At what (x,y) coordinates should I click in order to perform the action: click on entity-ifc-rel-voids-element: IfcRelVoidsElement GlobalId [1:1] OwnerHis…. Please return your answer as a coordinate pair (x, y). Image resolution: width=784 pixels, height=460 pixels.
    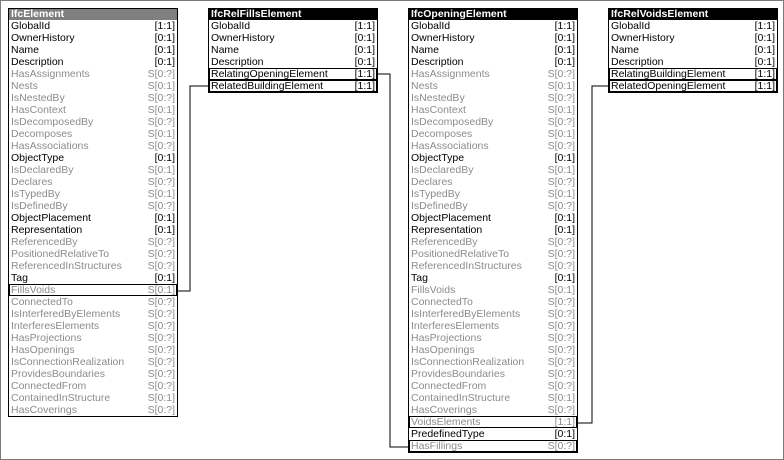
    Looking at the image, I should click on (693, 50).